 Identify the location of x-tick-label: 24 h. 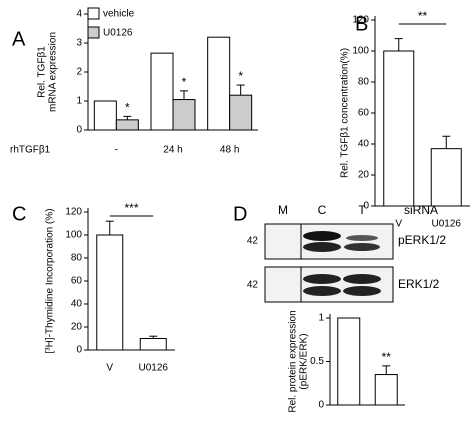
(172, 150).